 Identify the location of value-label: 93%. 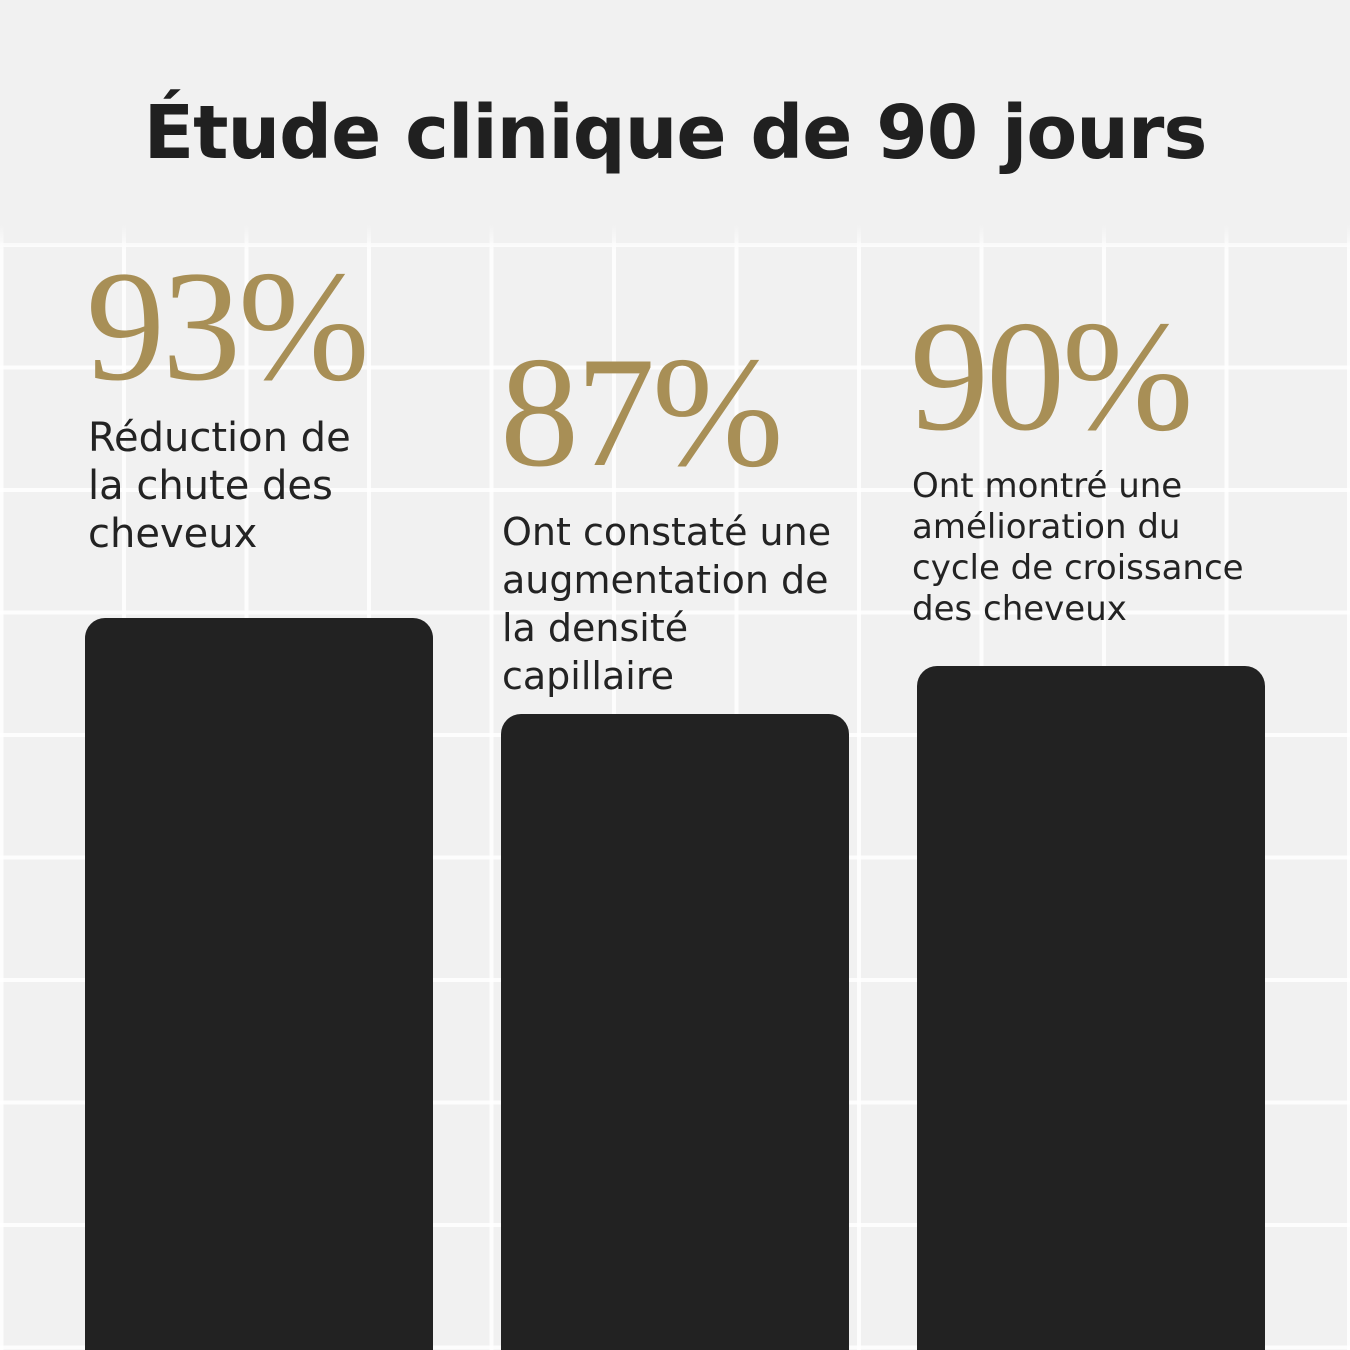
(228, 326).